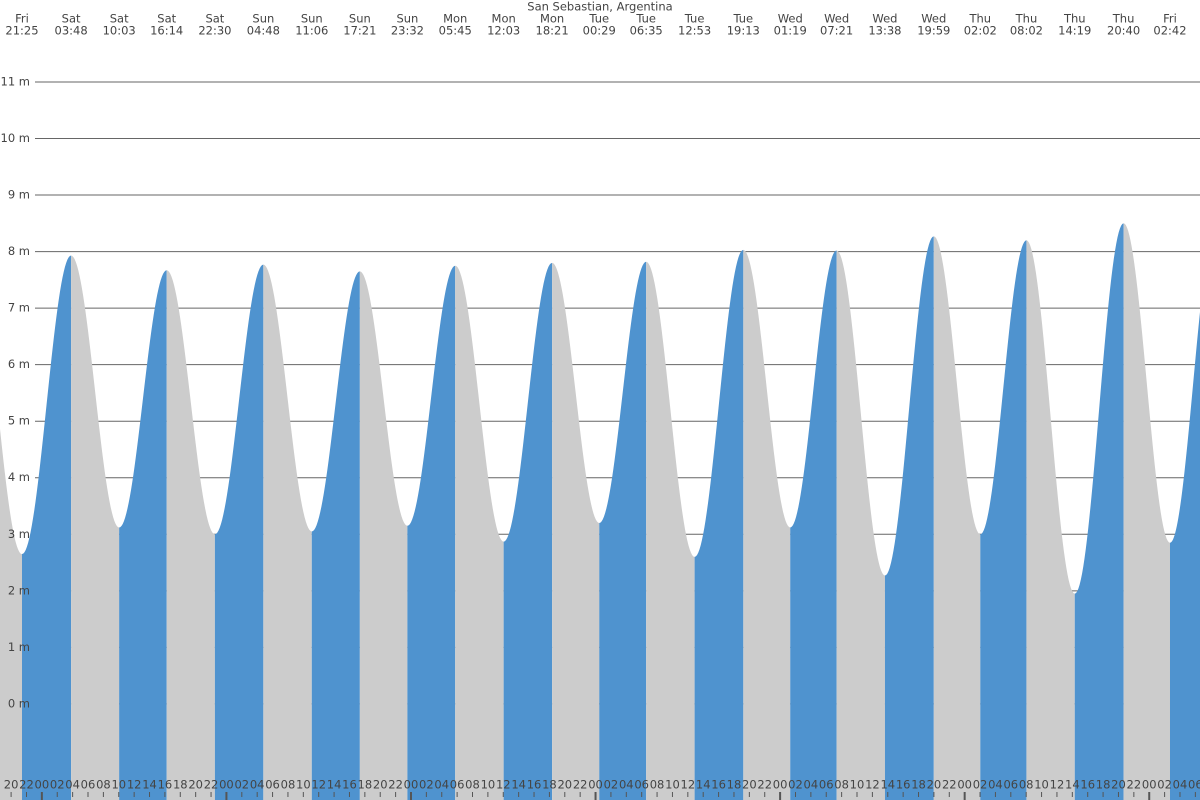 The image size is (1200, 800). What do you see at coordinates (1074, 31) in the screenshot?
I see `extreme-time: 14:19` at bounding box center [1074, 31].